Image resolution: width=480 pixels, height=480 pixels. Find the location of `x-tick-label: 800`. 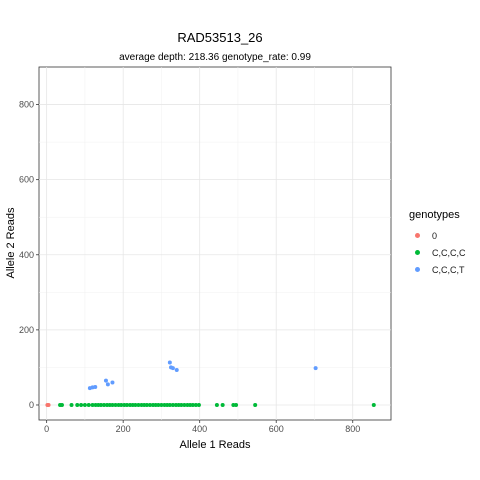

x-tick-label: 800 is located at coordinates (352, 429).